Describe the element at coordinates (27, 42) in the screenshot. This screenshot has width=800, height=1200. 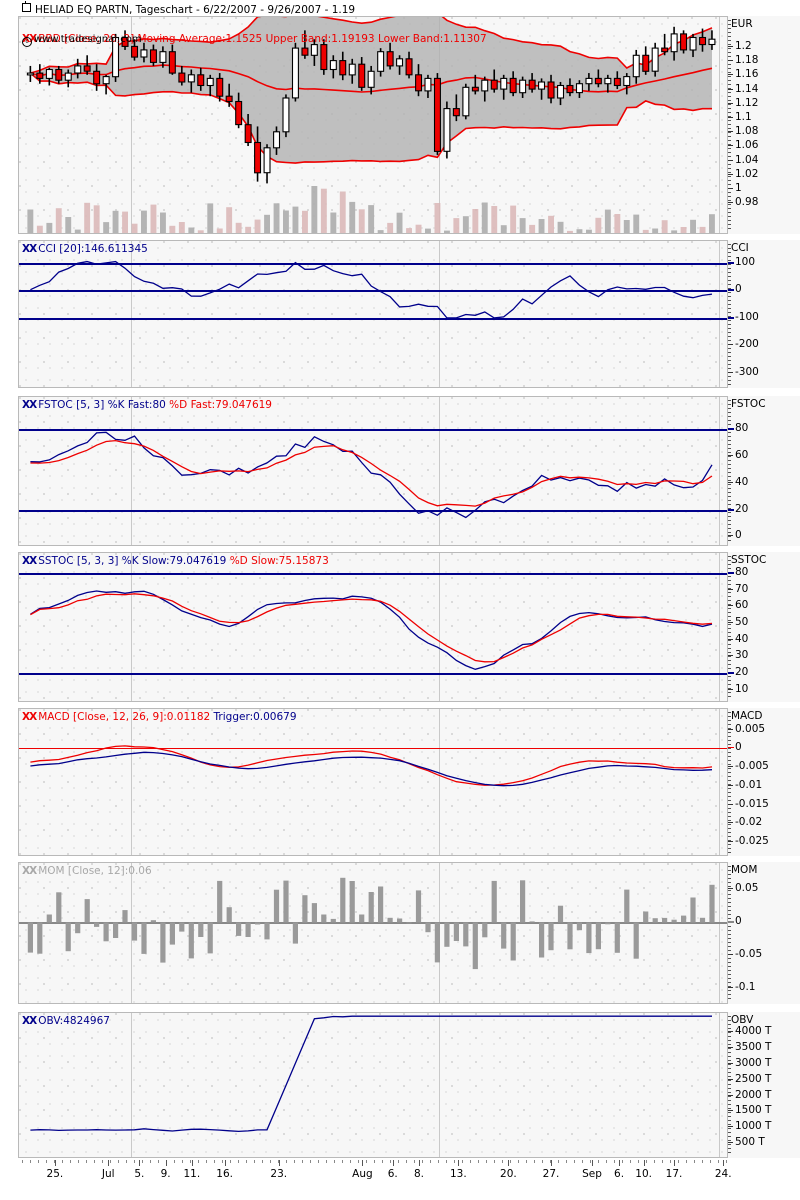
I see `copyright-icon: c` at that location.